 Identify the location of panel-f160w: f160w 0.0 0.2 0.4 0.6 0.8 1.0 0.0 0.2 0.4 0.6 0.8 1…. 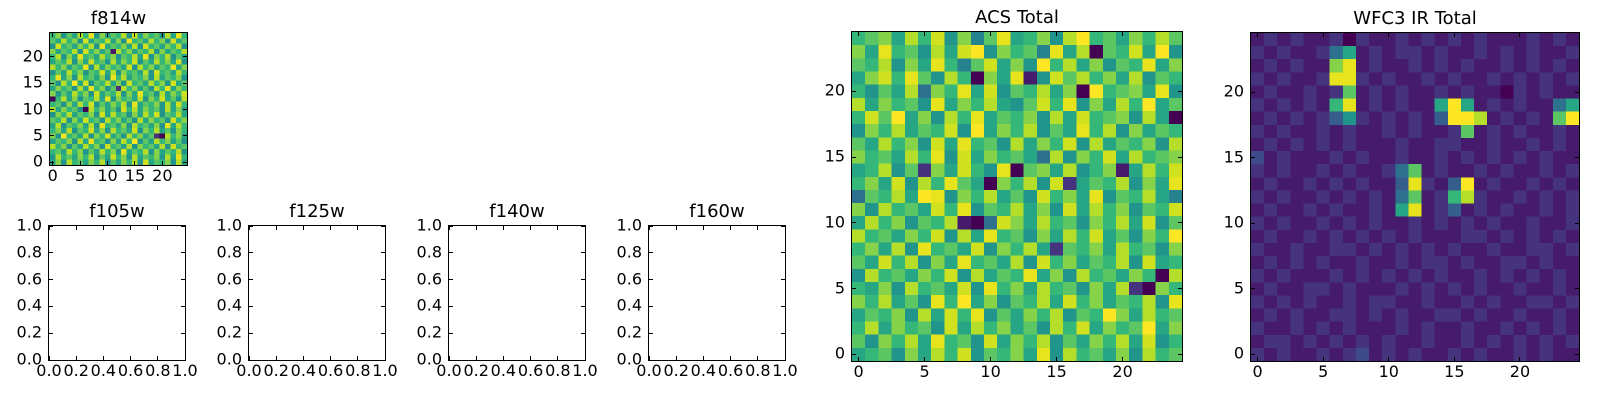
(707, 290).